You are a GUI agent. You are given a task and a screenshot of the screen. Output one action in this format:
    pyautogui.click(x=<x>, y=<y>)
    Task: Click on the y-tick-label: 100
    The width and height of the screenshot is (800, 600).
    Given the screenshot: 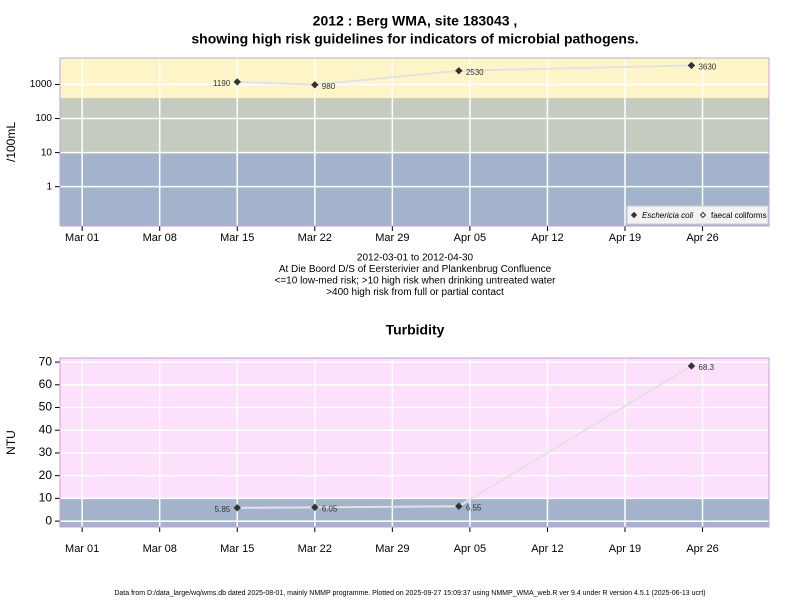 What is the action you would take?
    pyautogui.click(x=43, y=118)
    